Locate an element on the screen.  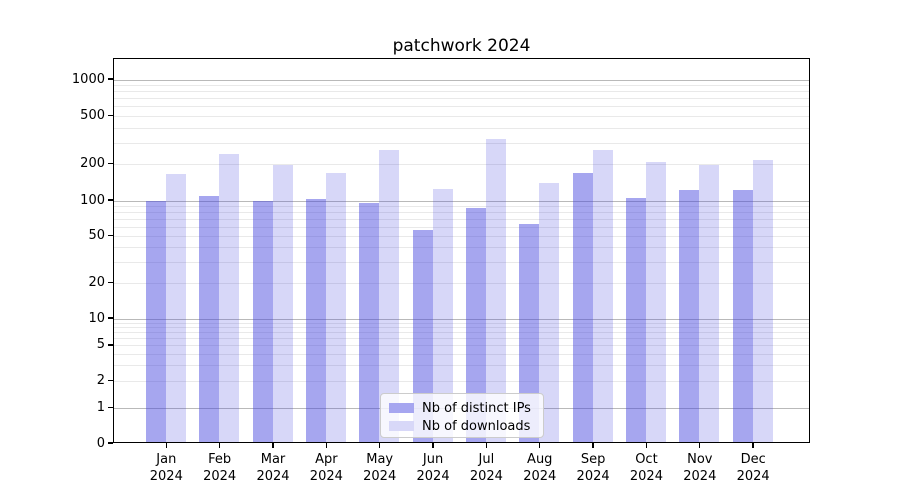
y-tick-label: 200 is located at coordinates (92, 164).